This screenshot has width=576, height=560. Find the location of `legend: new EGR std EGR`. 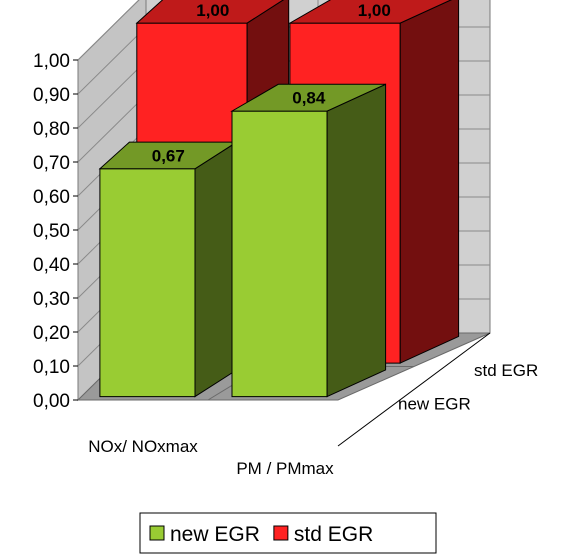

legend: new EGR std EGR is located at coordinates (288, 533).